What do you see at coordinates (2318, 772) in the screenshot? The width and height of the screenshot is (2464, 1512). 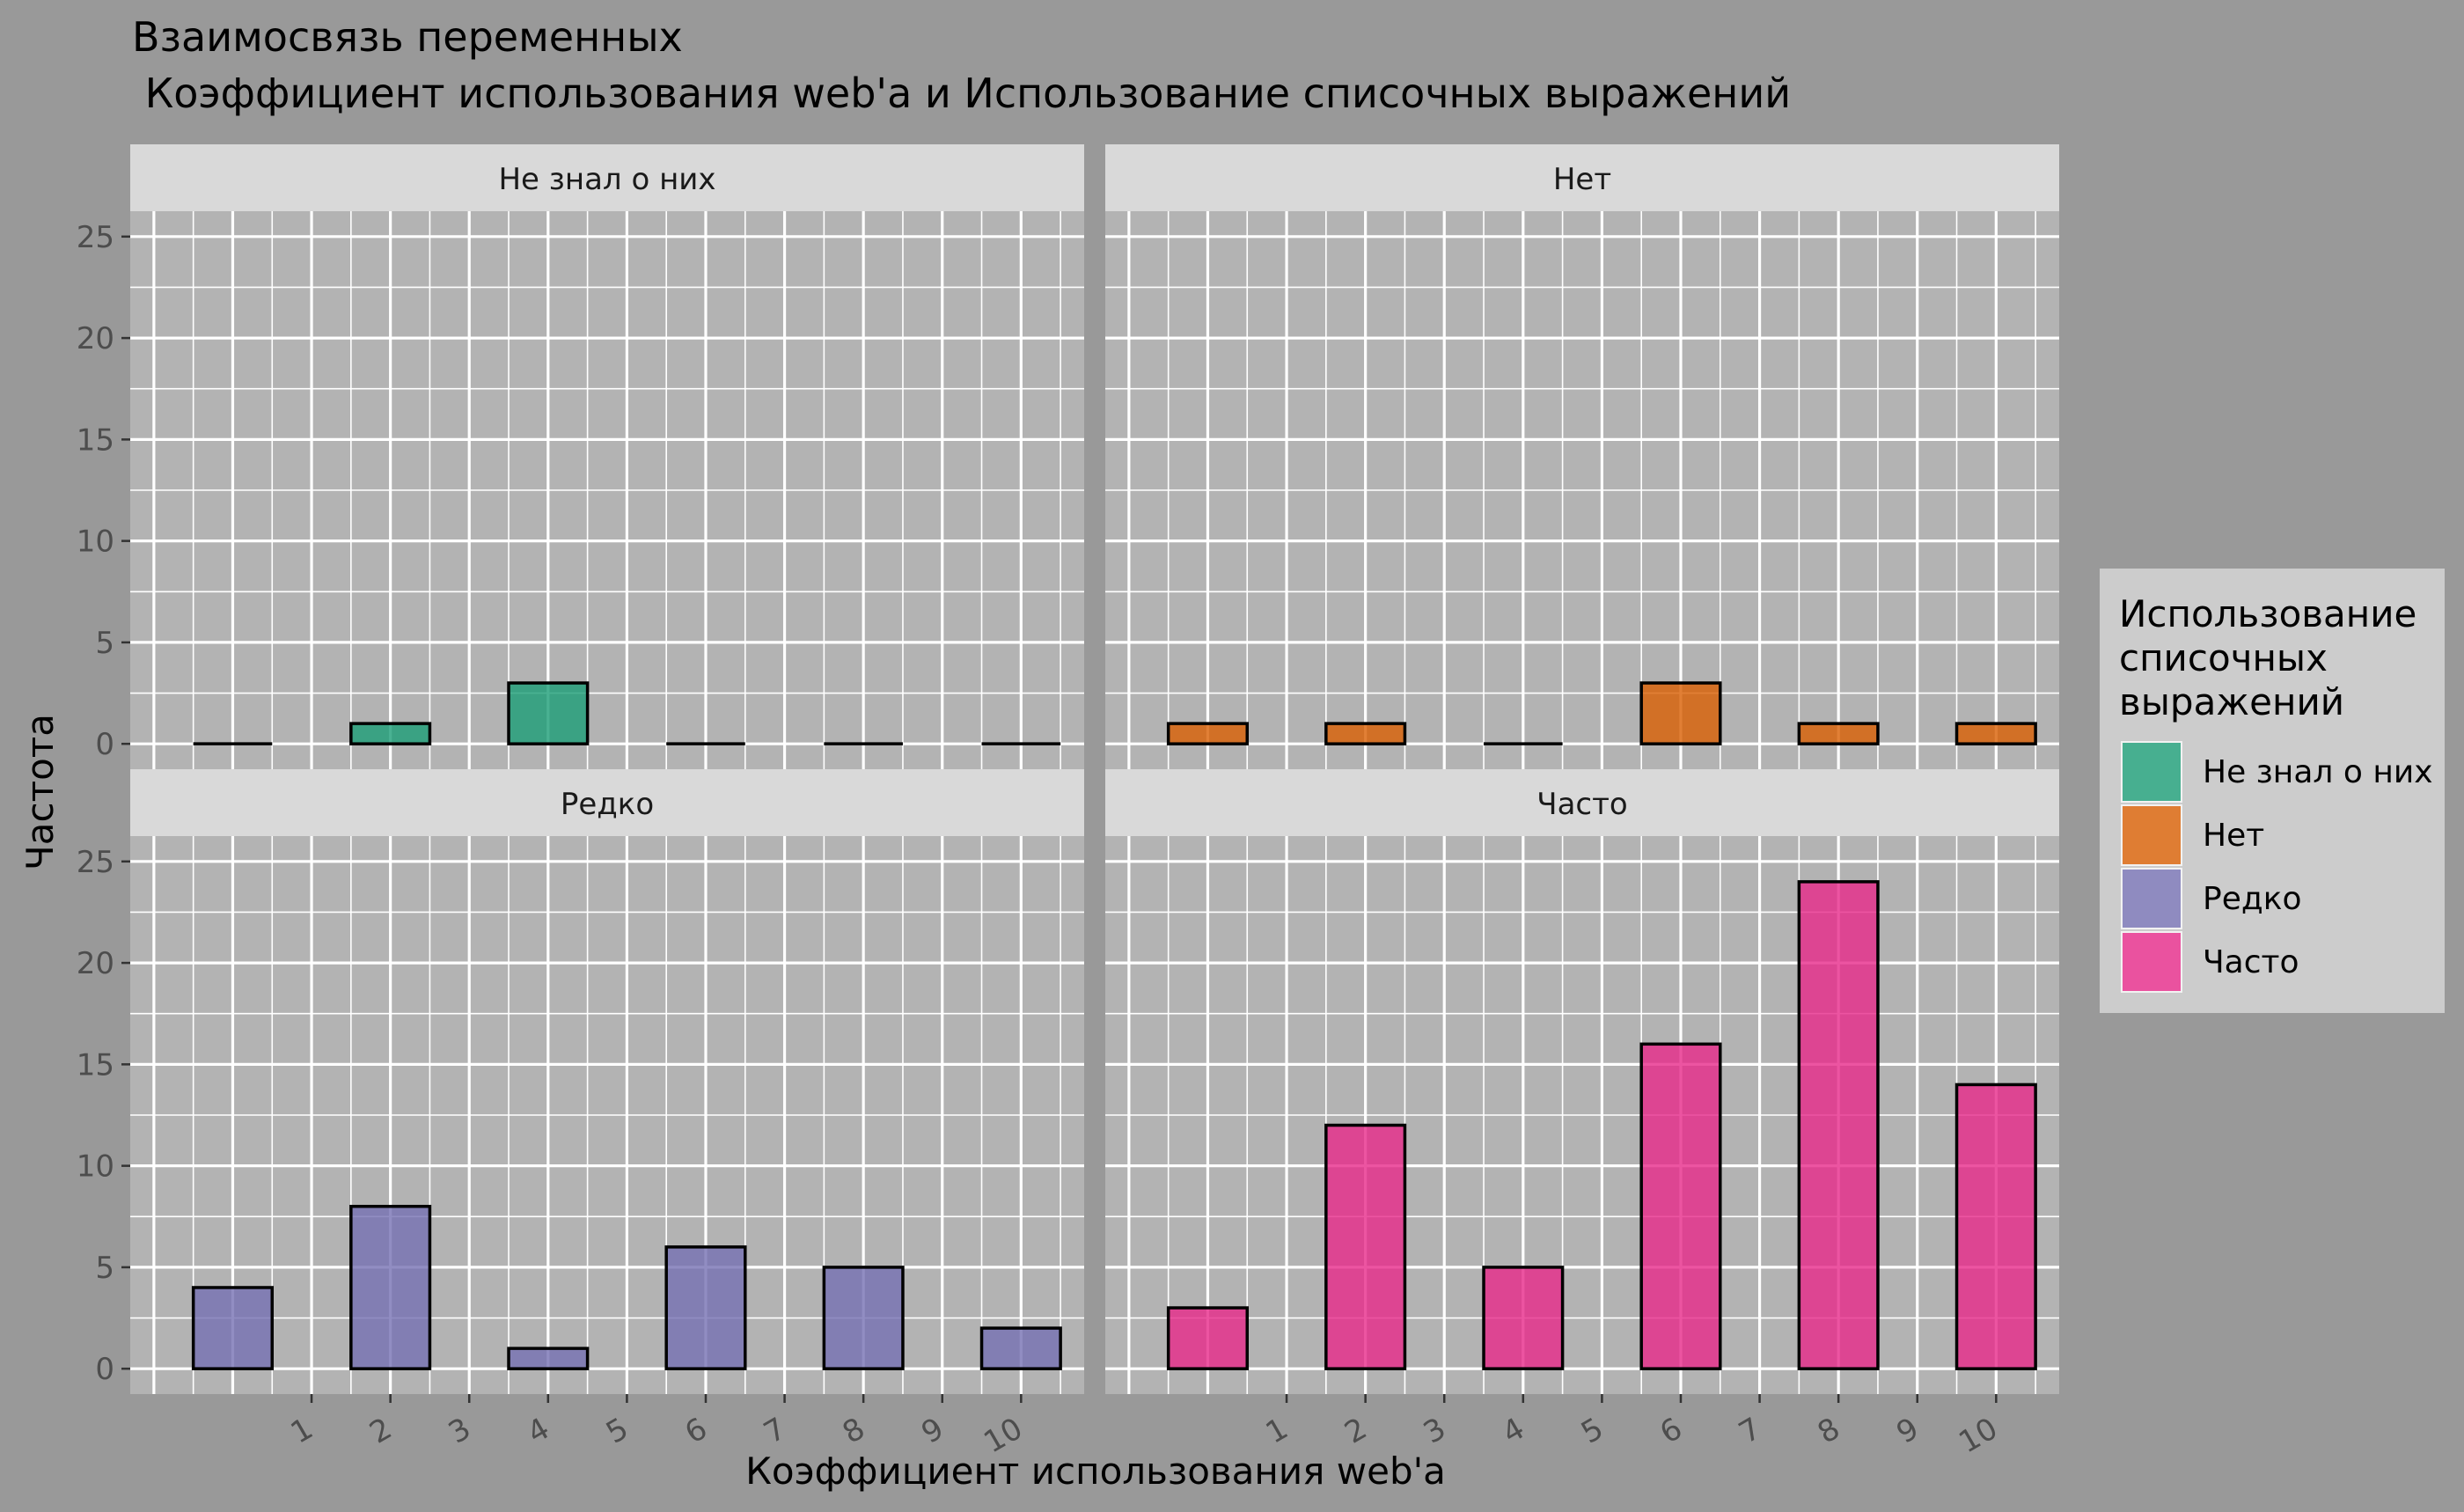 I see `legend-label: Не знал о них` at bounding box center [2318, 772].